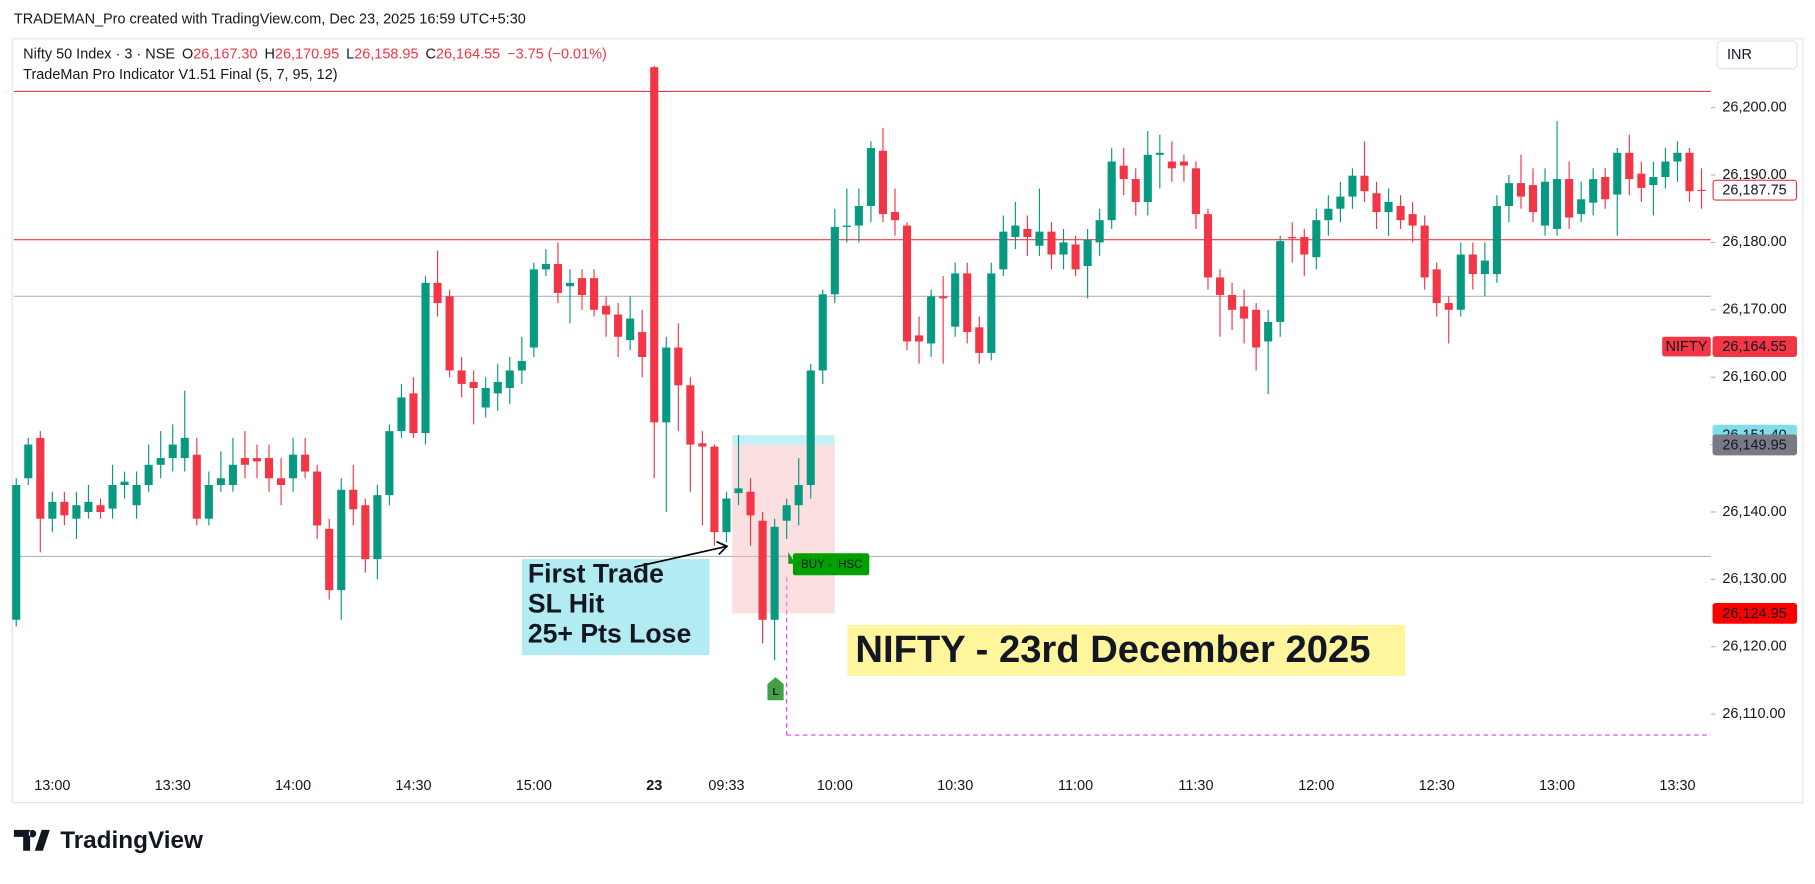 This screenshot has height=884, width=1815. I want to click on y-tick-label: 26,120.00, so click(1754, 647).